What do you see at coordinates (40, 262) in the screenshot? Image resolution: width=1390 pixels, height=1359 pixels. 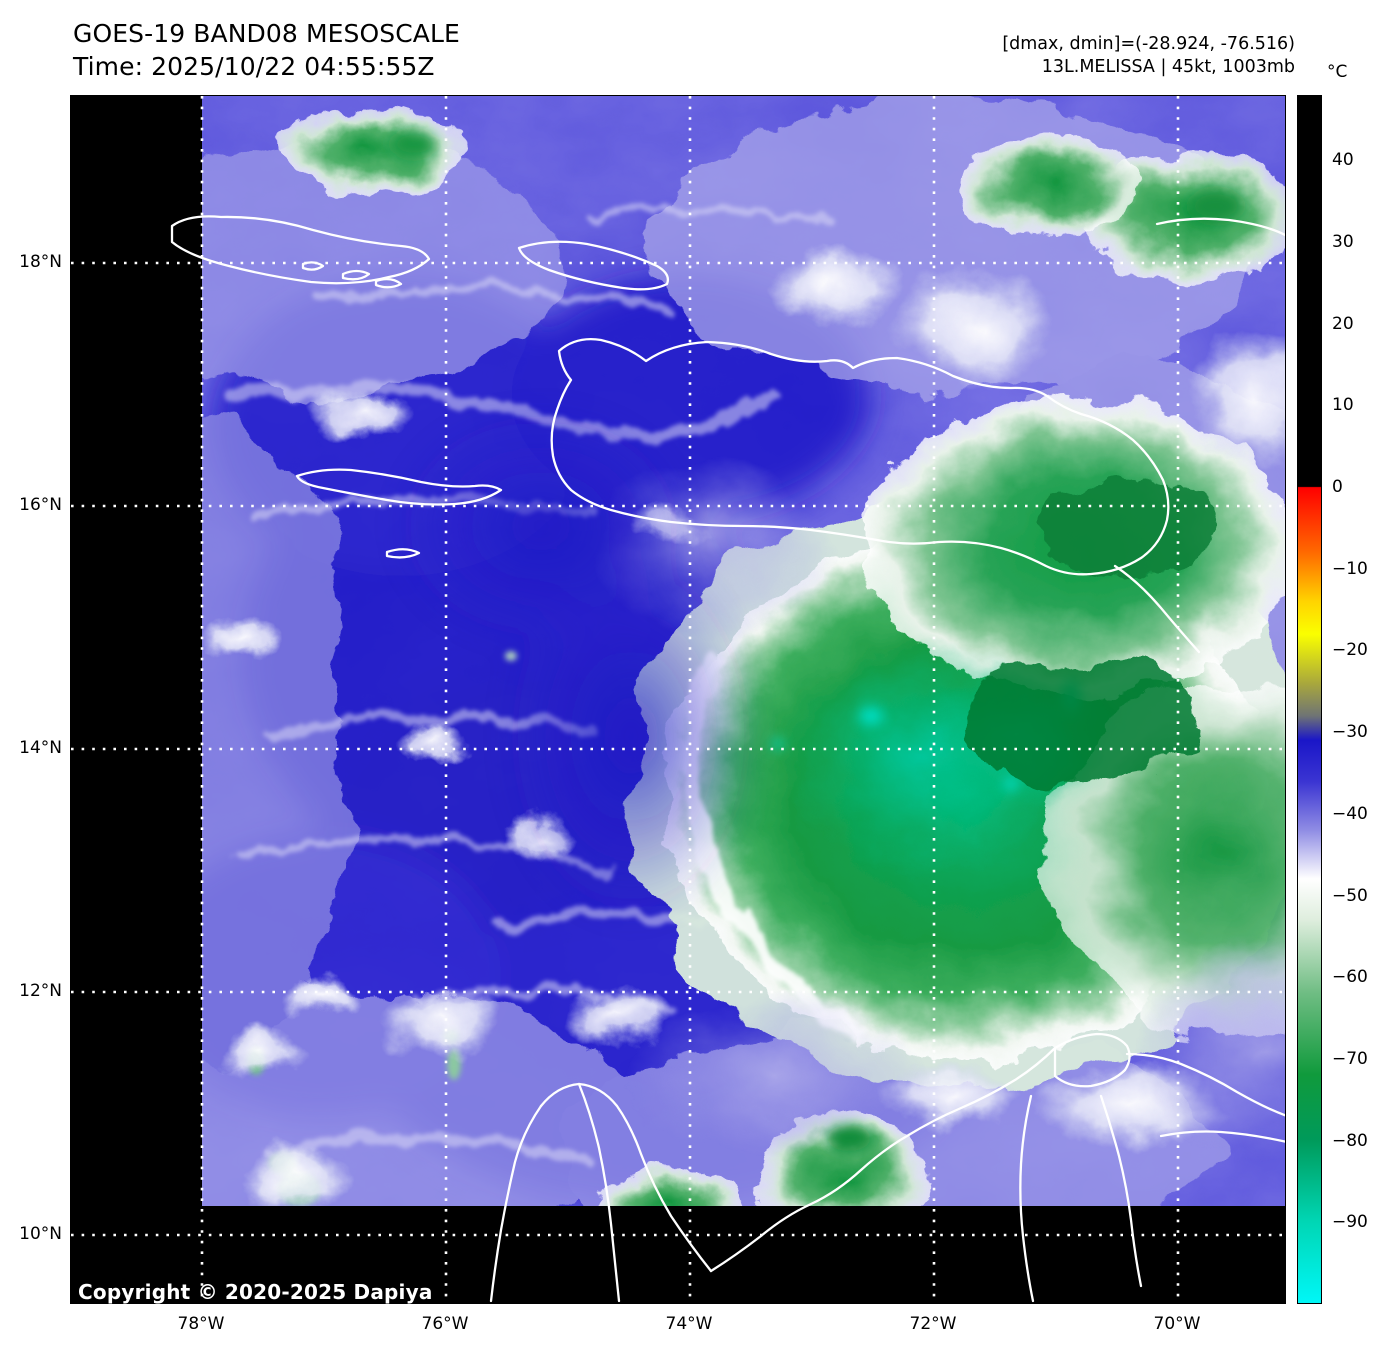 I see `latitude-tick-label: 18°N` at bounding box center [40, 262].